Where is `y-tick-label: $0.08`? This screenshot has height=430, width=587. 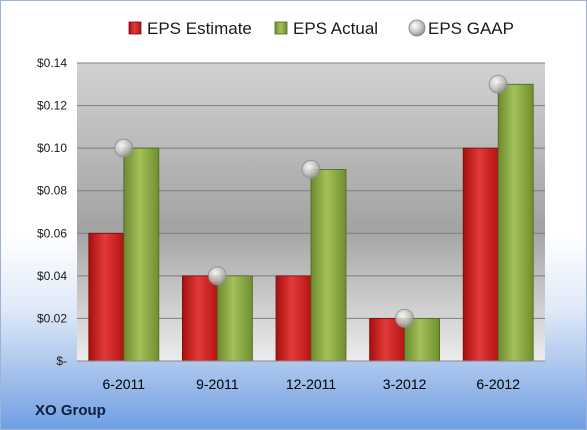 y-tick-label: $0.08 is located at coordinates (52, 191).